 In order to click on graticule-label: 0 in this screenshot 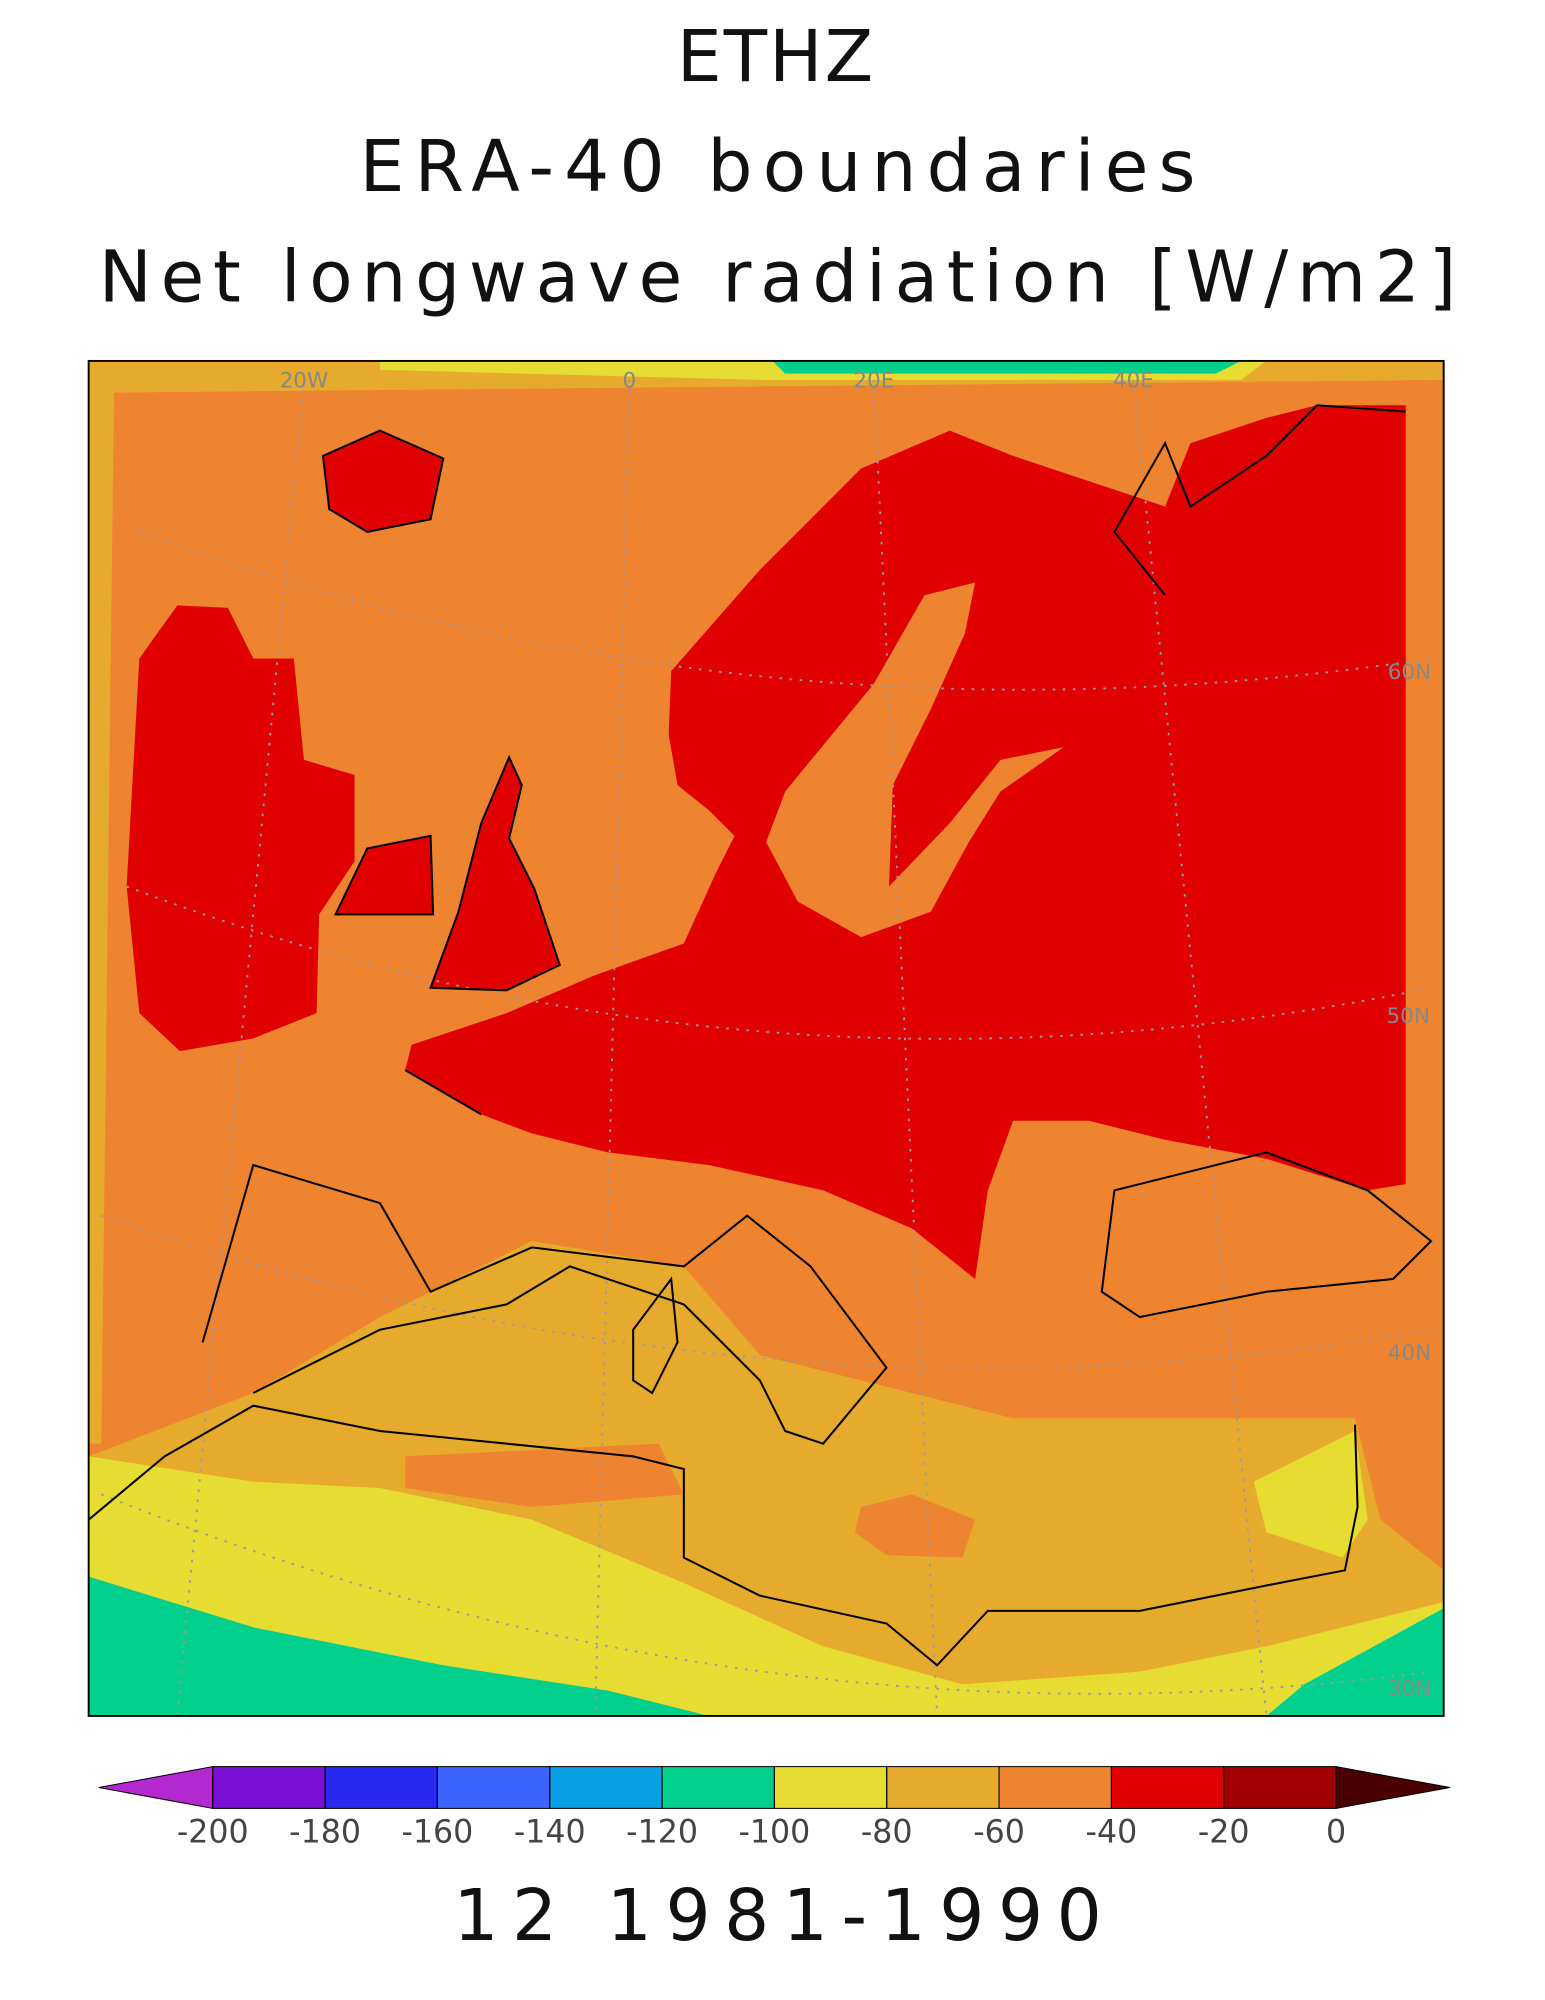, I will do `click(630, 381)`.